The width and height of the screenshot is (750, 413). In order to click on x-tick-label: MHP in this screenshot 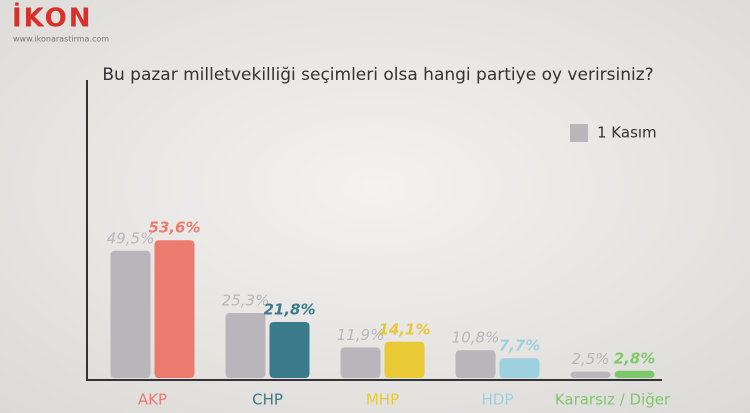, I will do `click(382, 400)`.